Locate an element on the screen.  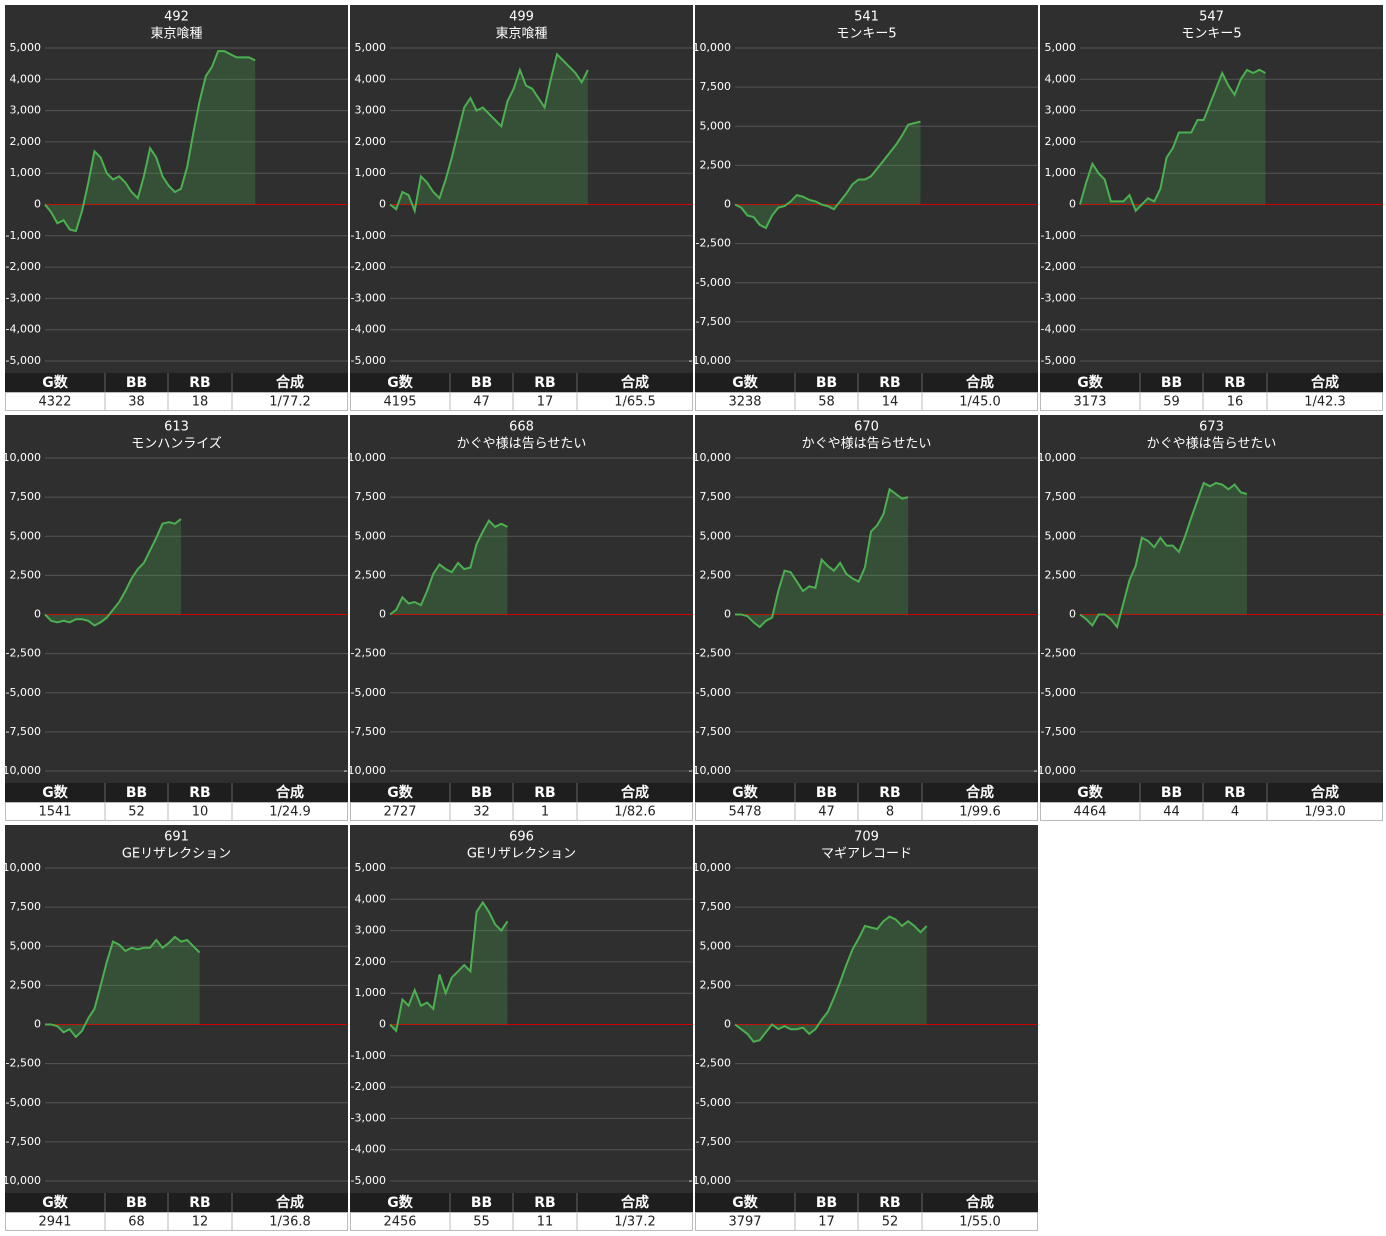
machine-number: 541 is located at coordinates (866, 17).